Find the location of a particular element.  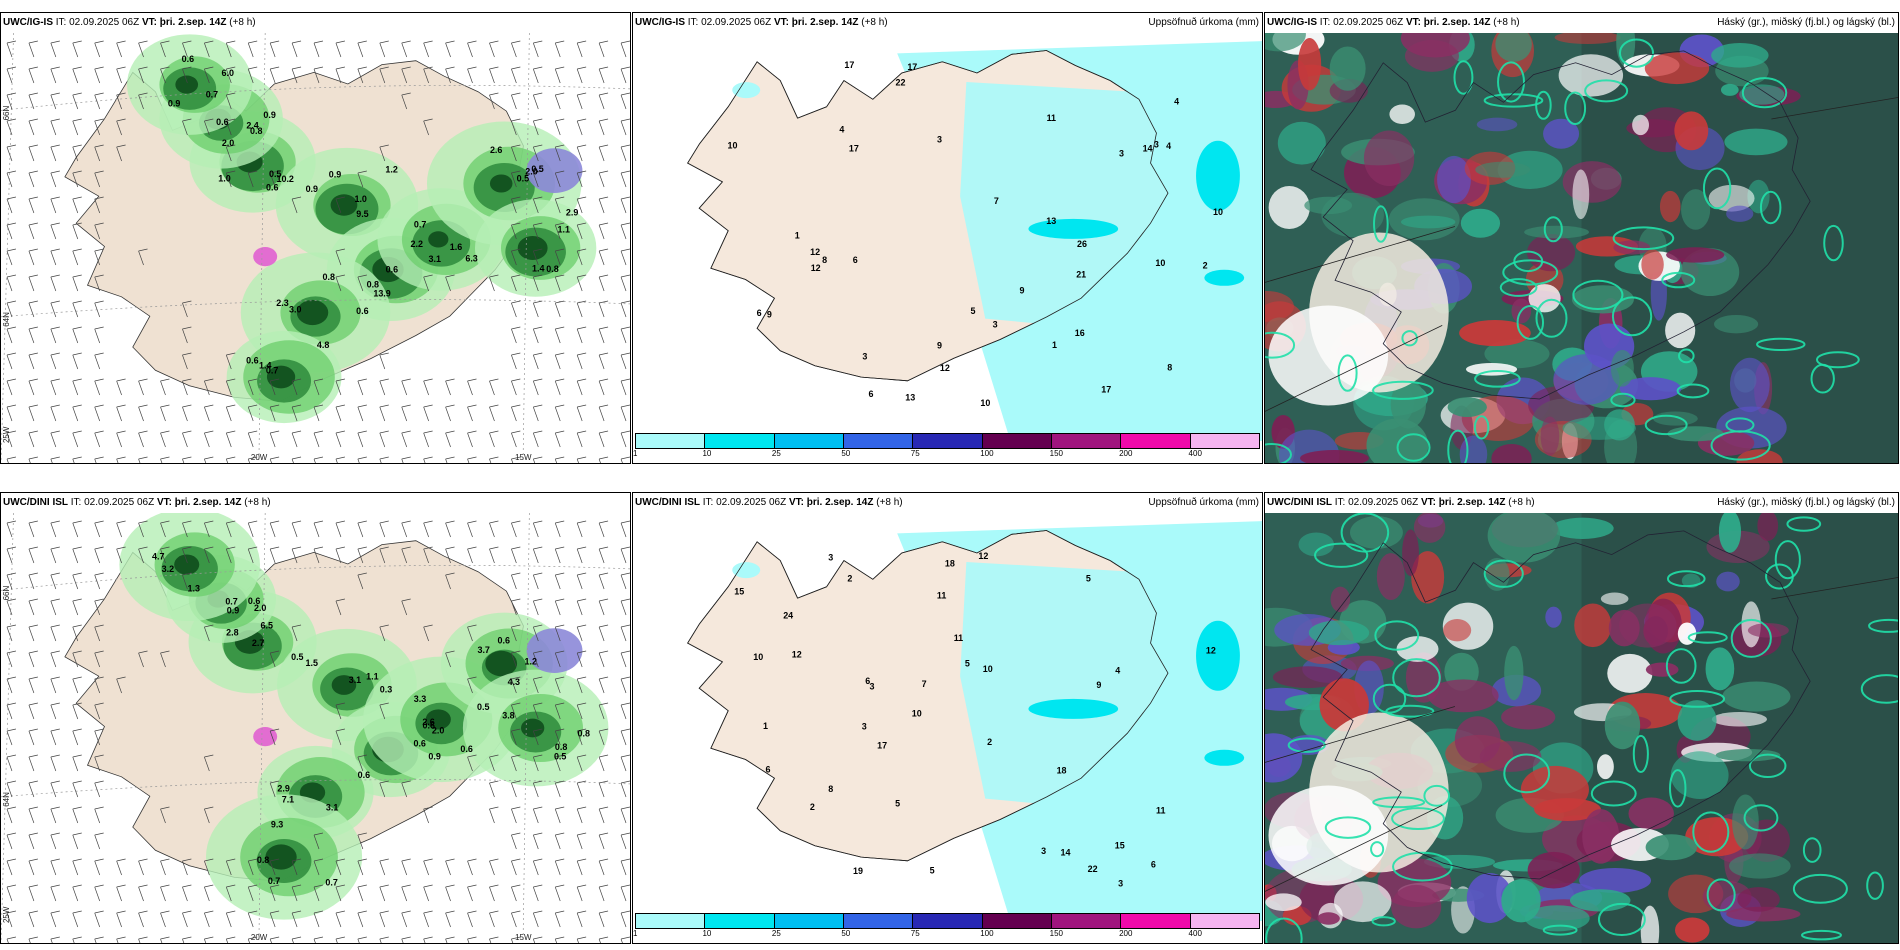

precip-value: 3.7 is located at coordinates (483, 650).